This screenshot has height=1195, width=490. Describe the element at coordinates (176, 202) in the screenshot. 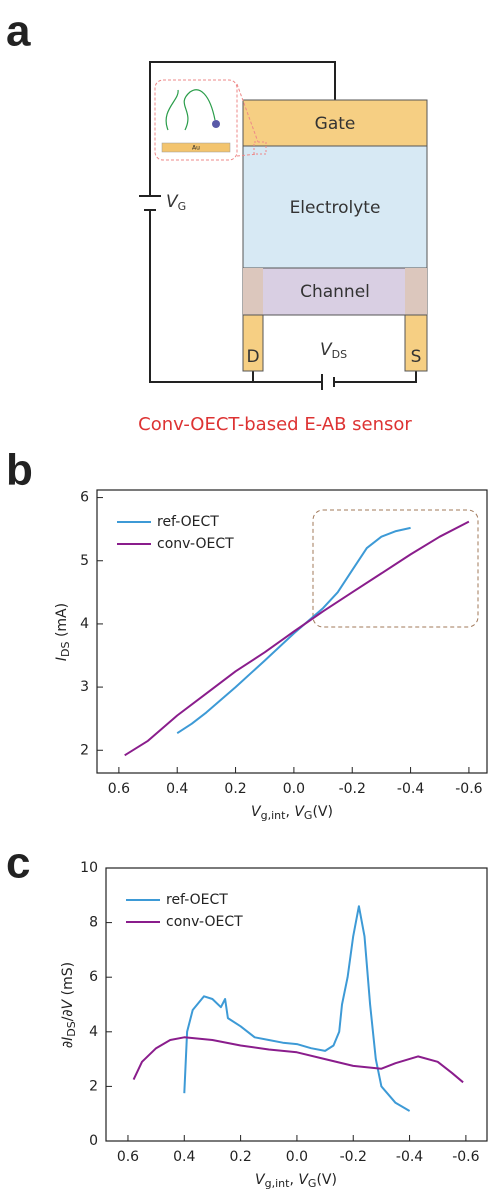

I see `vg-label: VG` at that location.